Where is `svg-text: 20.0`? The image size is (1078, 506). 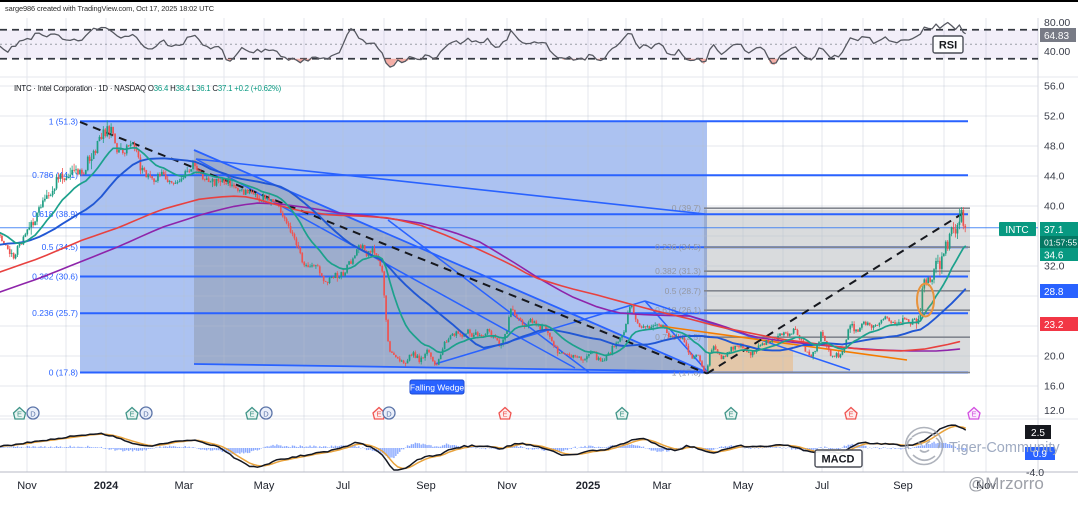
svg-text: 20.0 is located at coordinates (1054, 357).